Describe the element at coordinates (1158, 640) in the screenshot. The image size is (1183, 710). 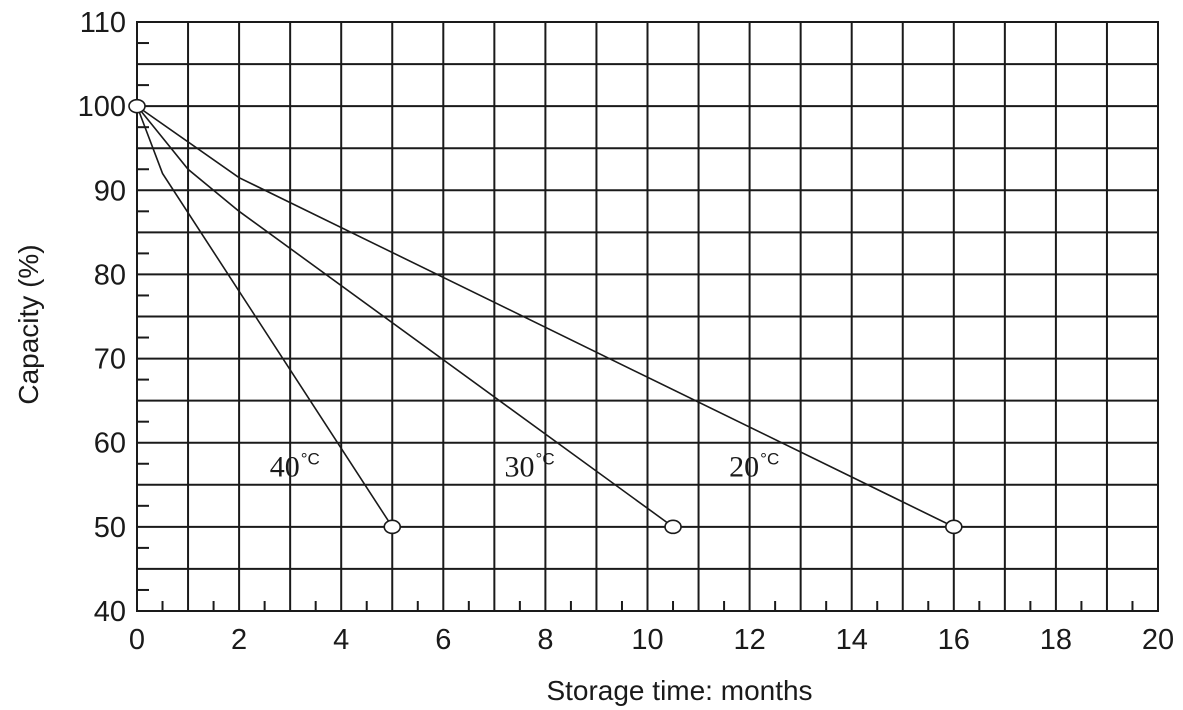
I see `x-tick-label: 20` at that location.